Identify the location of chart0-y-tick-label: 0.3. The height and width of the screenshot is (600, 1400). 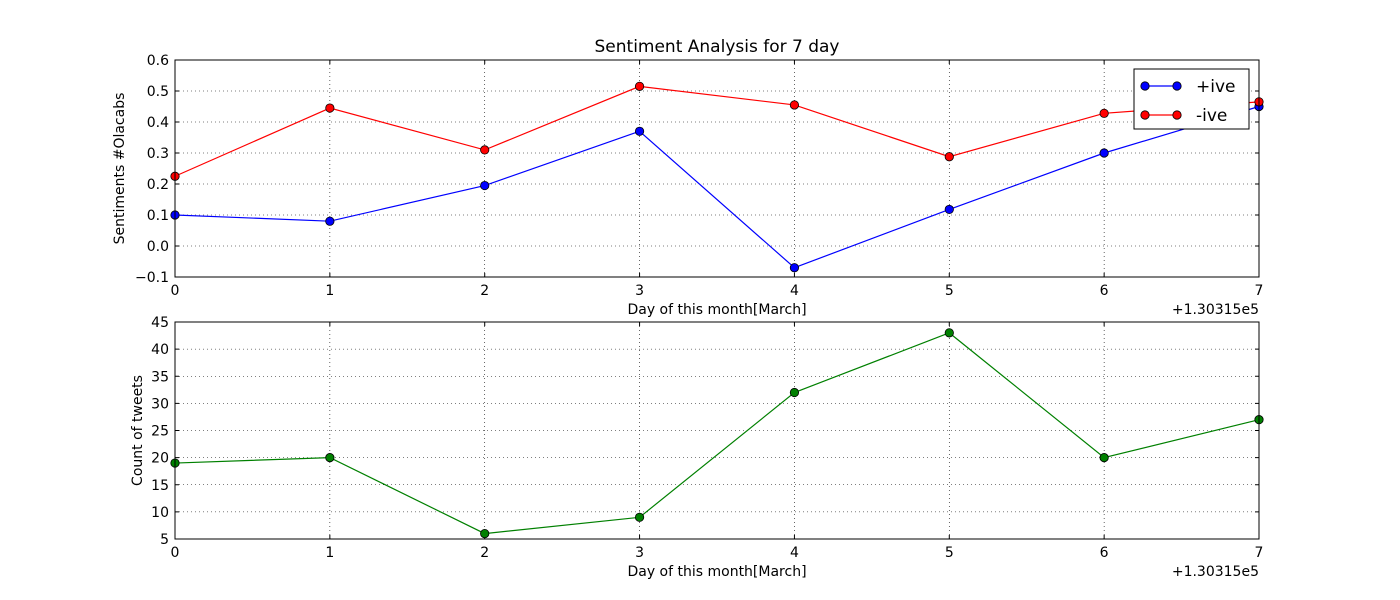
(158, 154).